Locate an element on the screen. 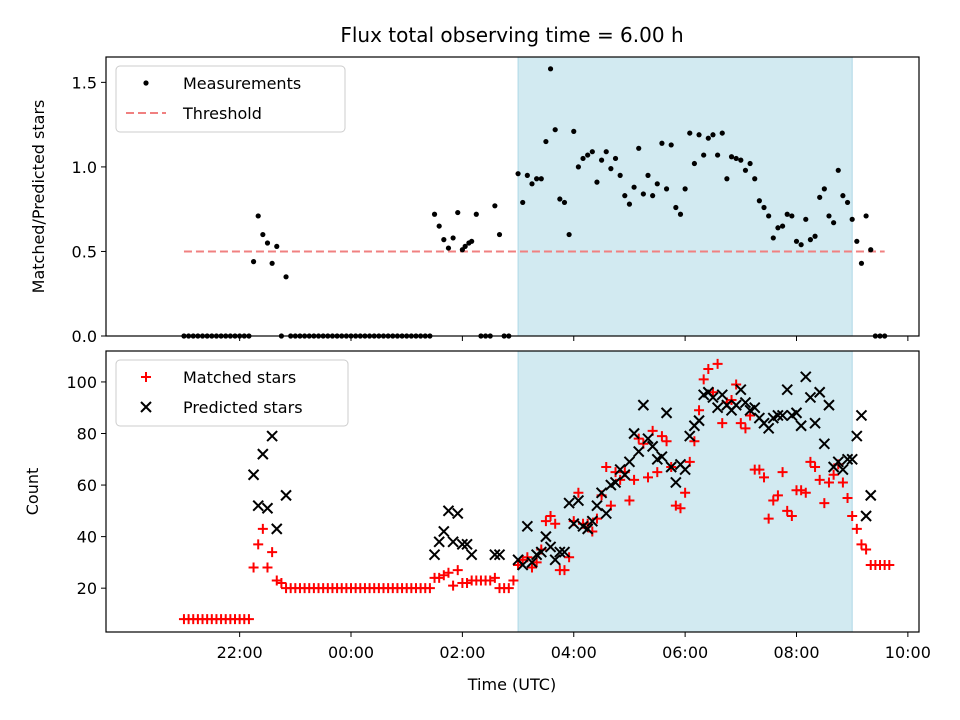  y-tick-label: 1.5 is located at coordinates (84, 82).